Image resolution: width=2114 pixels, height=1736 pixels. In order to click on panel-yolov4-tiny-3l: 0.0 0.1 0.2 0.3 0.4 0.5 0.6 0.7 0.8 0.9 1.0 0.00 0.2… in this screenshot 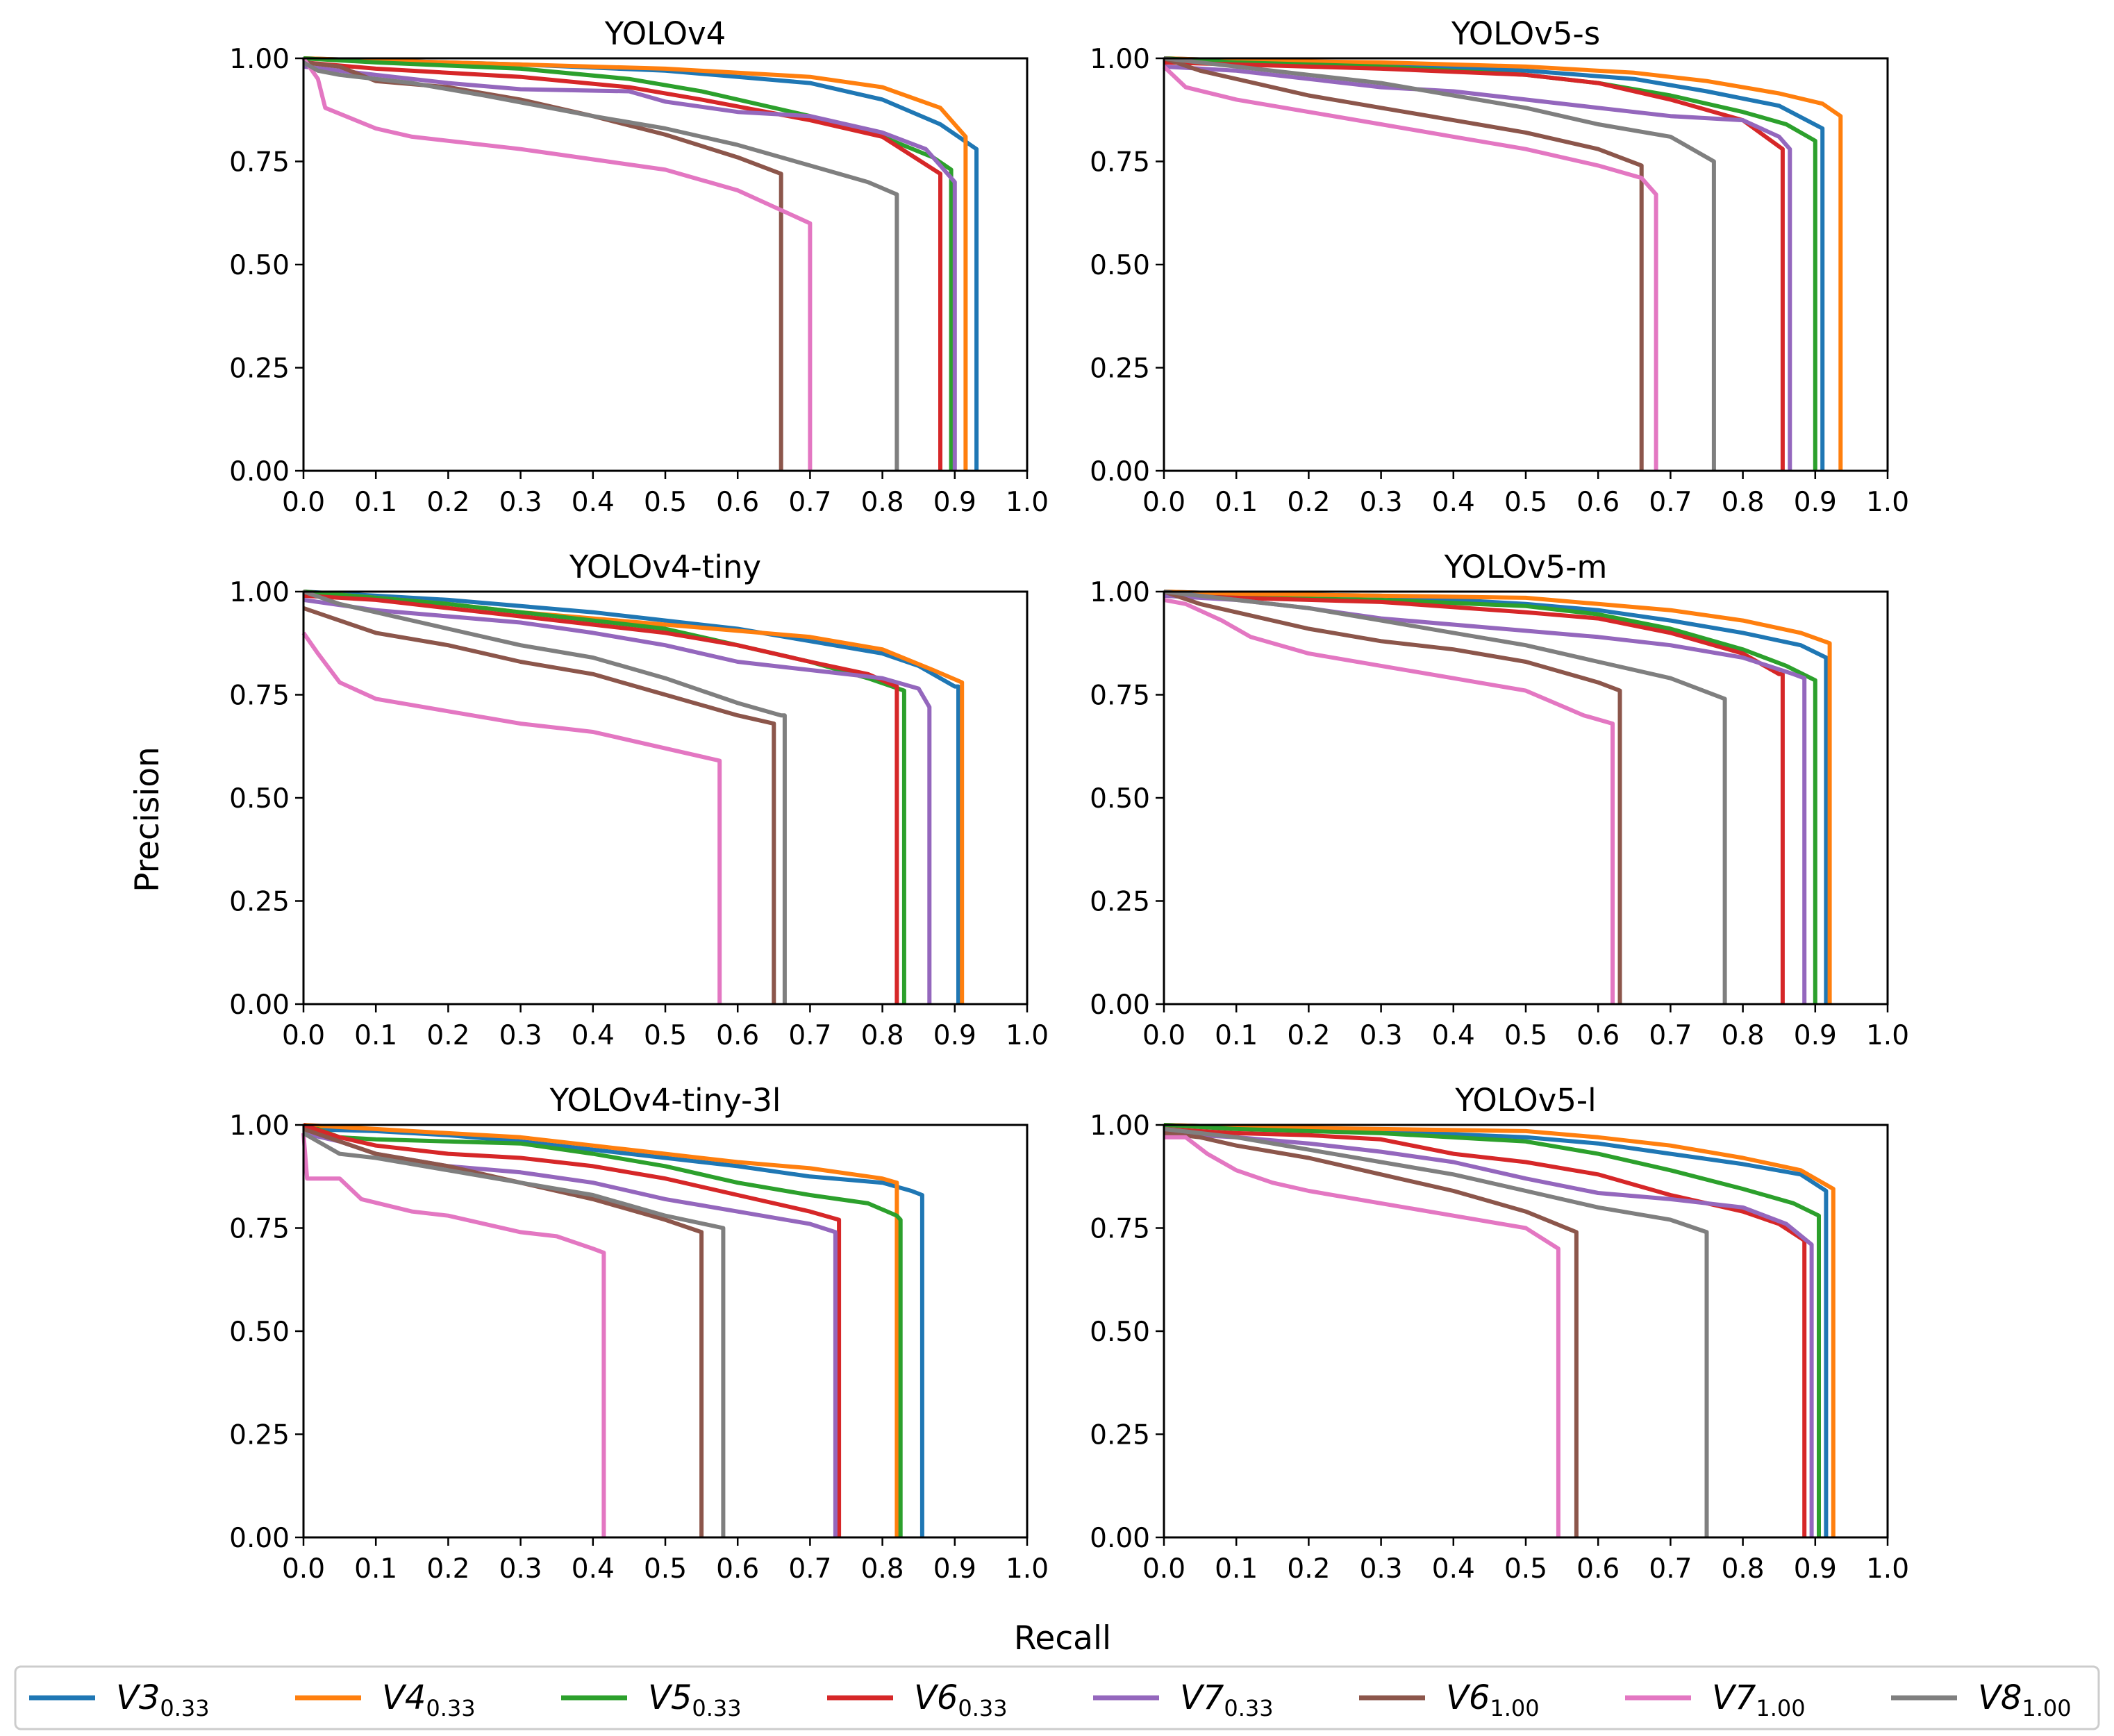, I will do `click(639, 1333)`.